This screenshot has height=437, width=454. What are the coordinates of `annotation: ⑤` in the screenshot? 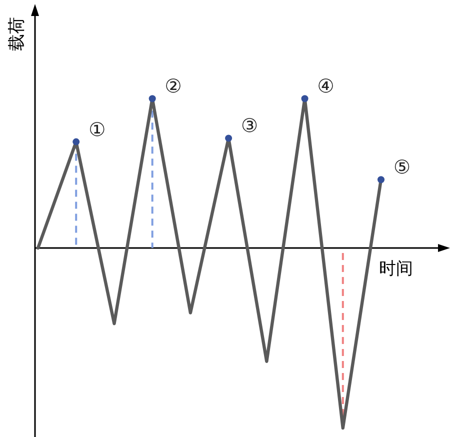 It's located at (402, 167).